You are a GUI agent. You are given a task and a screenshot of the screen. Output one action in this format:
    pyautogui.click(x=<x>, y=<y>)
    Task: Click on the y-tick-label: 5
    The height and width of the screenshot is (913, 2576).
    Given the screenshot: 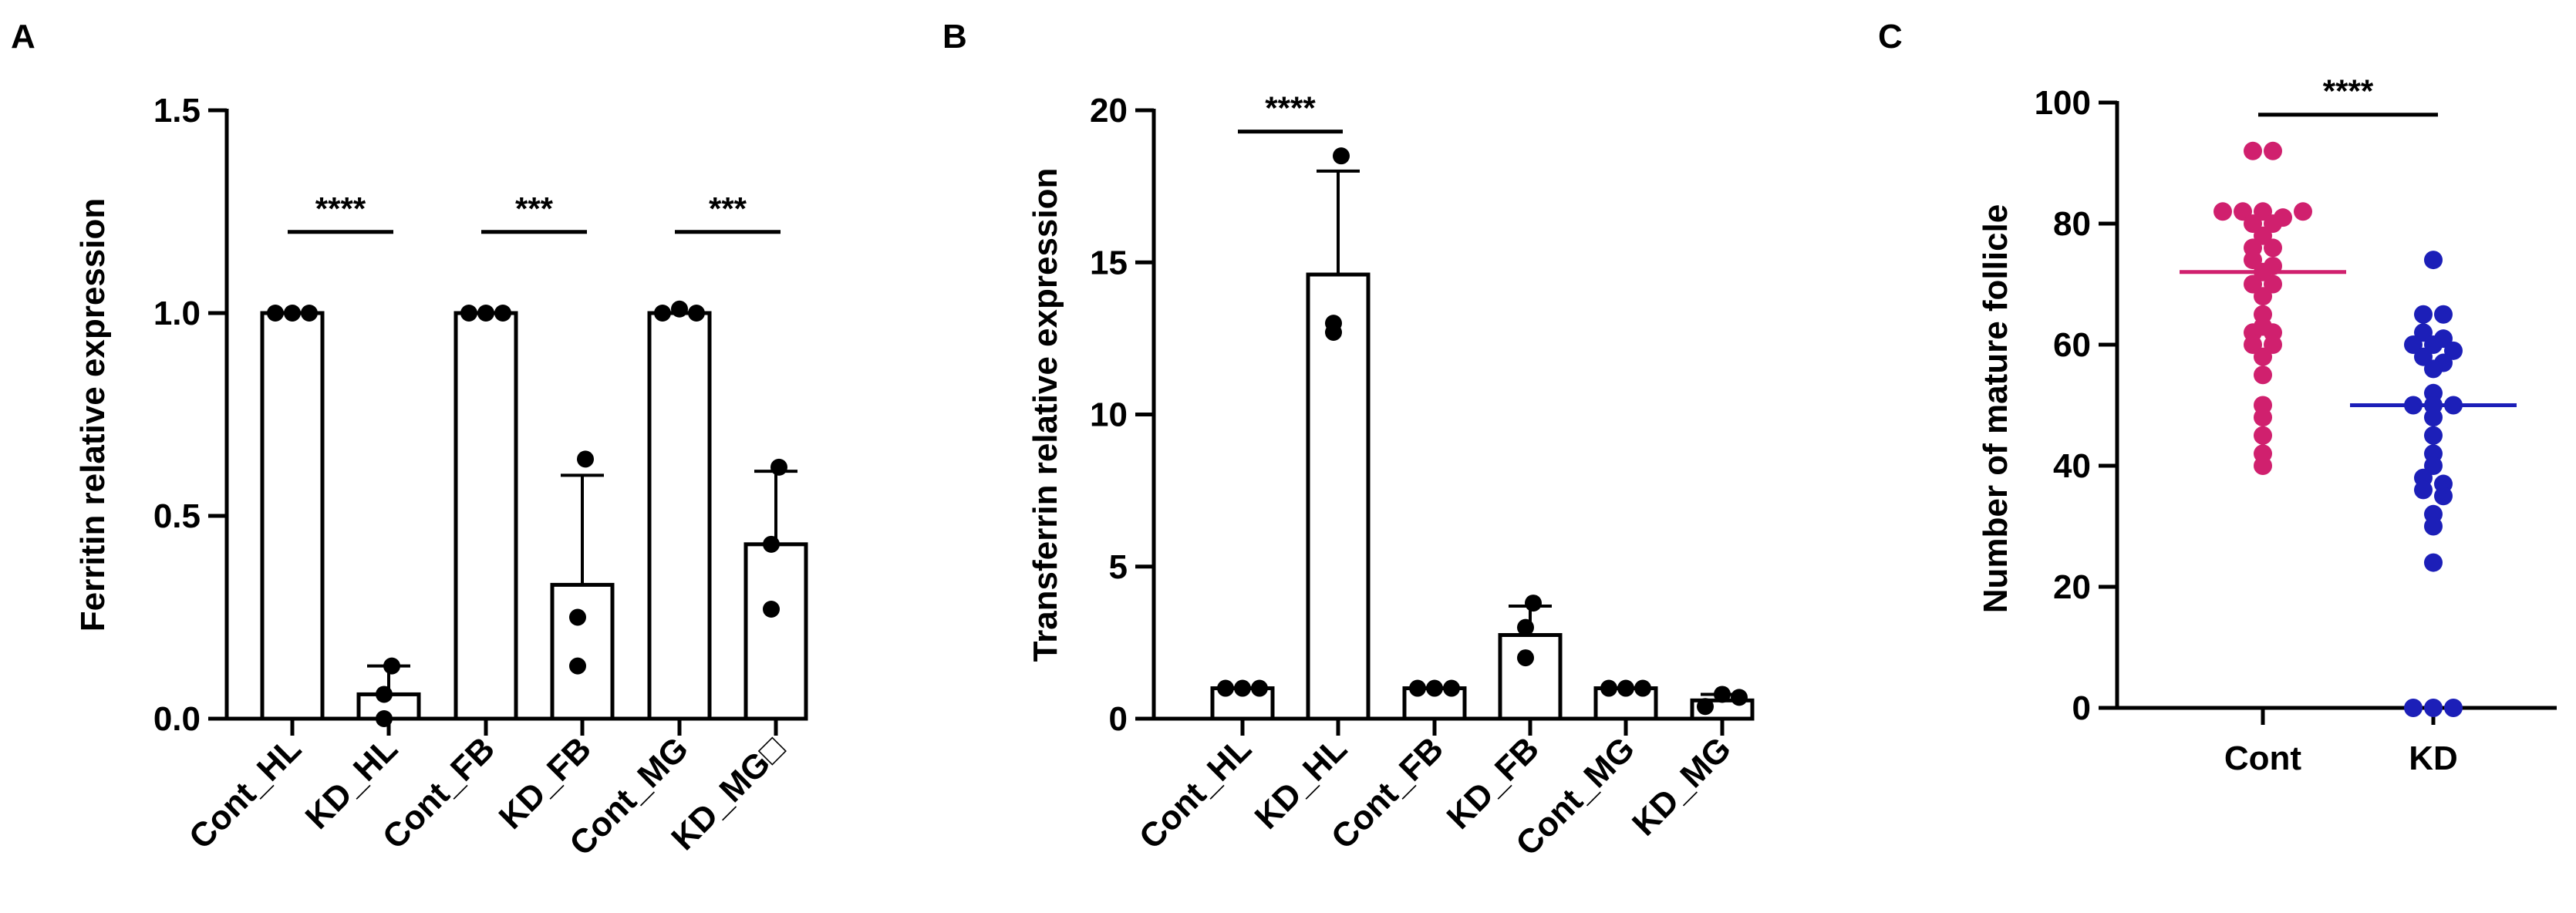 What is the action you would take?
    pyautogui.click(x=1118, y=567)
    